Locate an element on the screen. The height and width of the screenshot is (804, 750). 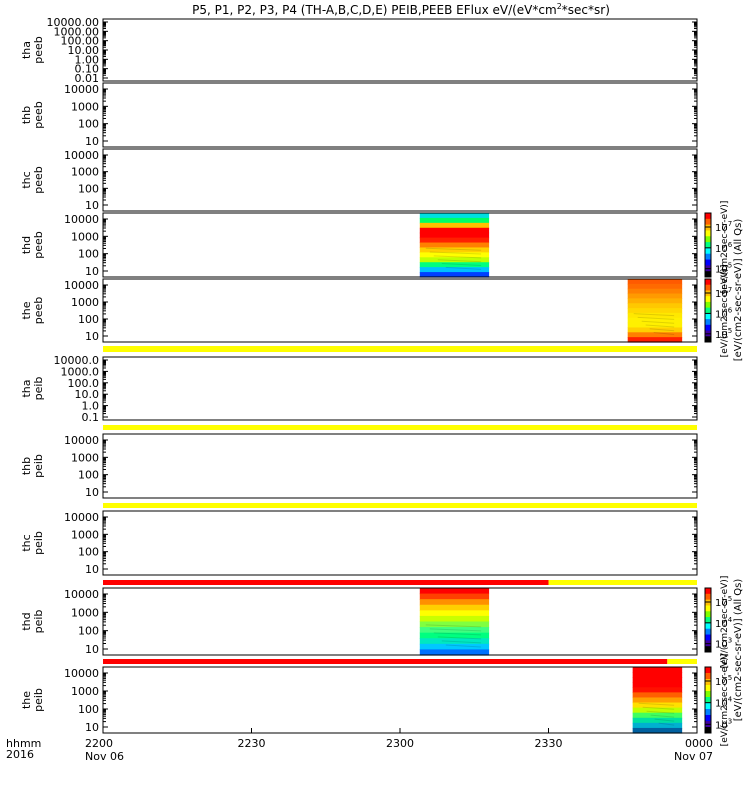
y-tick-label: 0.01 is located at coordinates (87, 78).